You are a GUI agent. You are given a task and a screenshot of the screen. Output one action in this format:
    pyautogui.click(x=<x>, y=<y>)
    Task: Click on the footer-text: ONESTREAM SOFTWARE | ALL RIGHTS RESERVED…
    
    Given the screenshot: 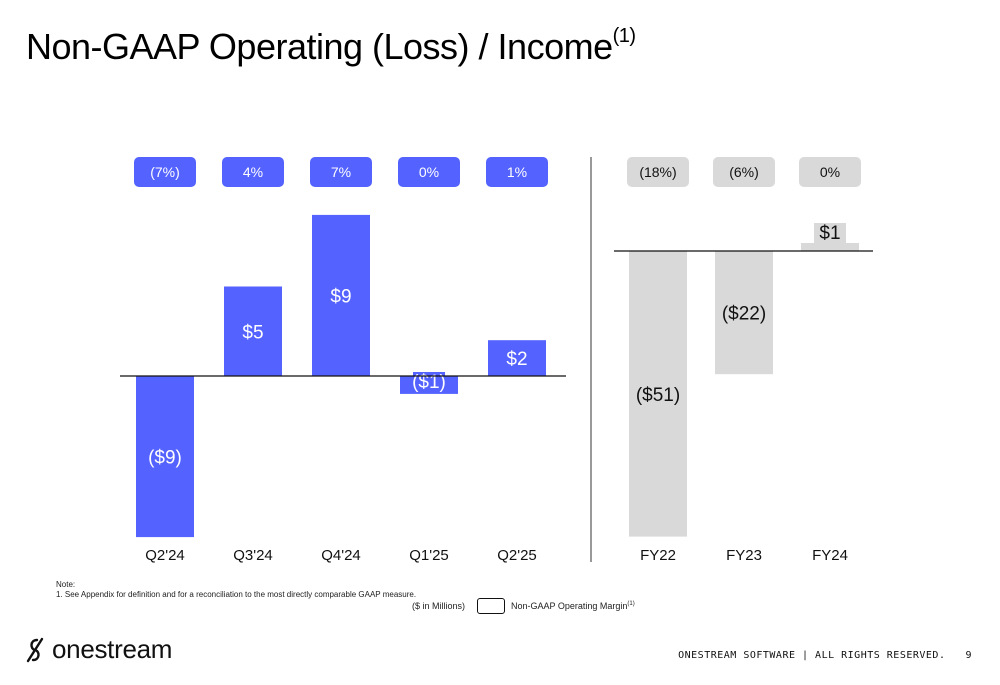 What is the action you would take?
    pyautogui.click(x=812, y=655)
    